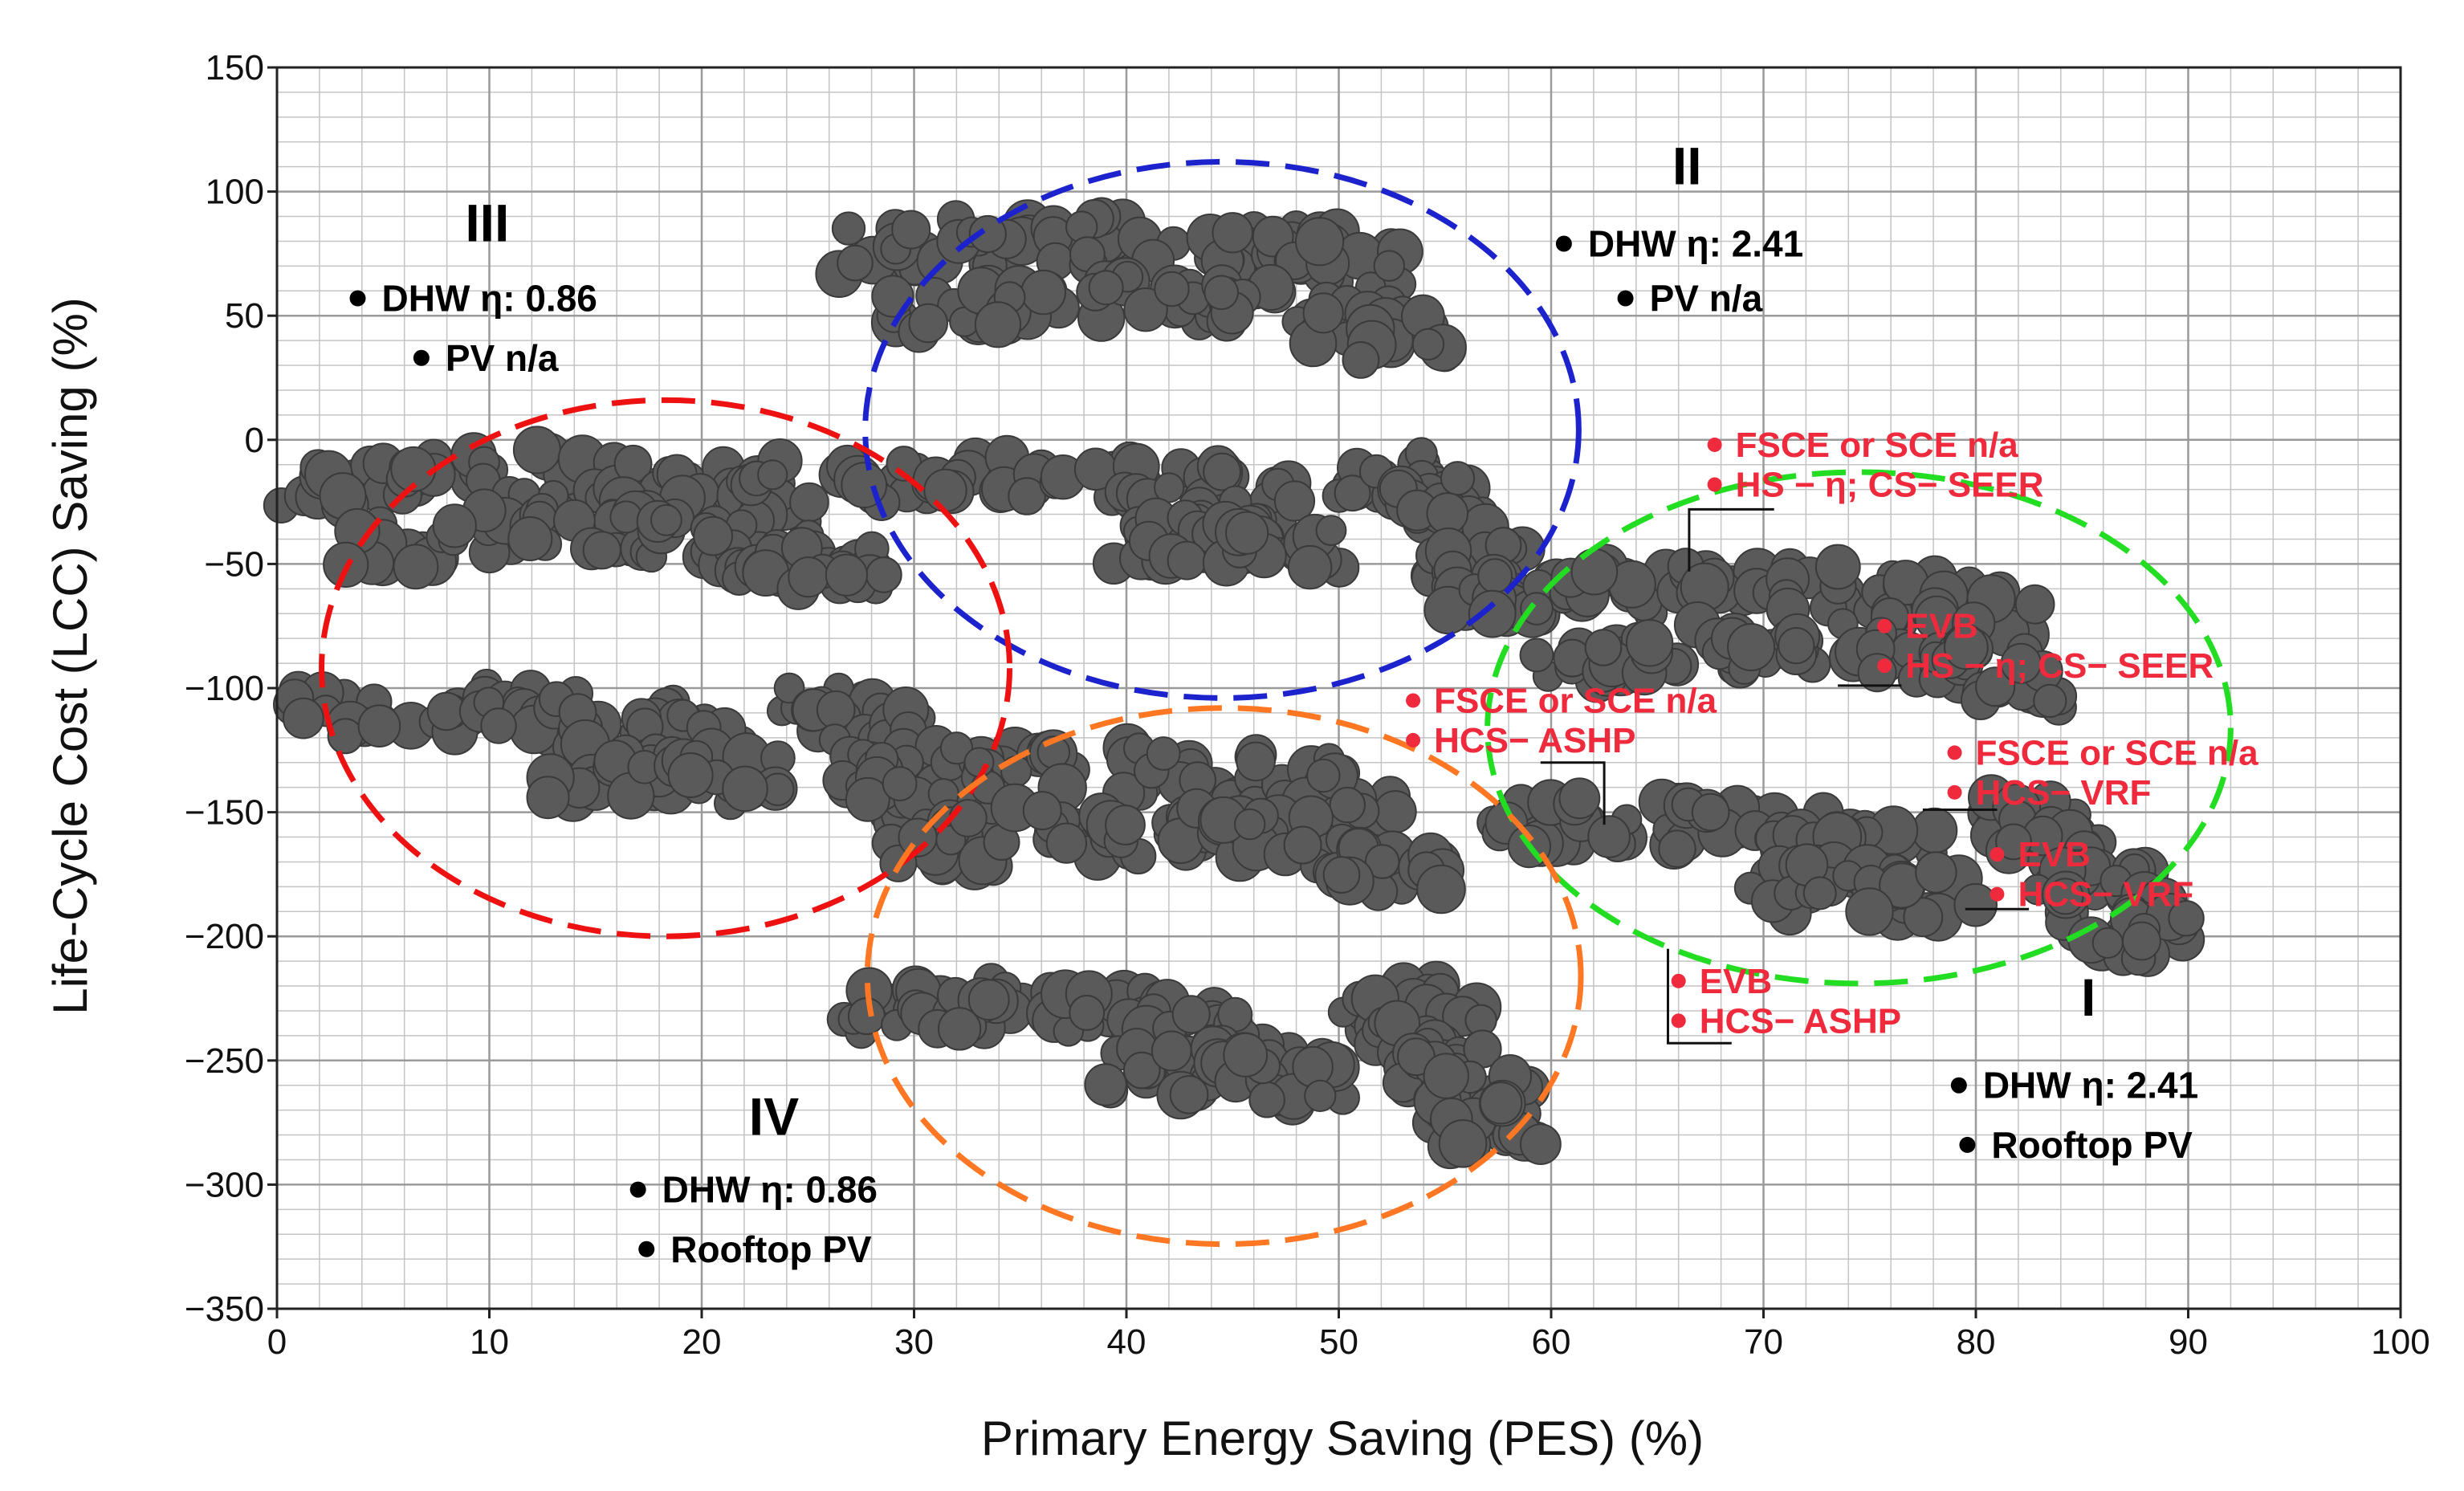  I want to click on cluster-label-II: II, so click(1687, 165).